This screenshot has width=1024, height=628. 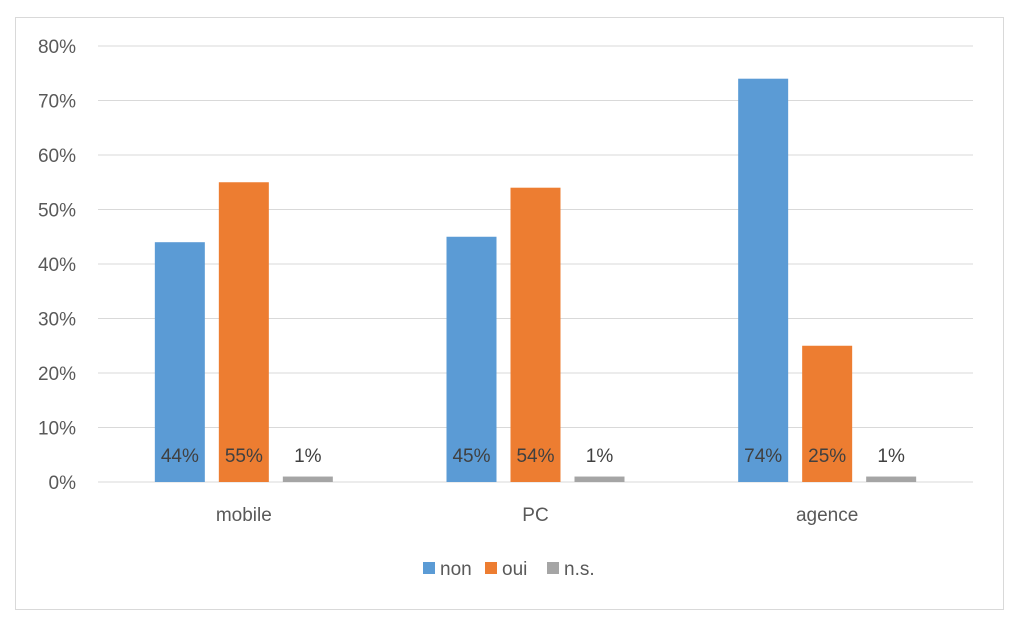 I want to click on legend-label: non, so click(x=456, y=569).